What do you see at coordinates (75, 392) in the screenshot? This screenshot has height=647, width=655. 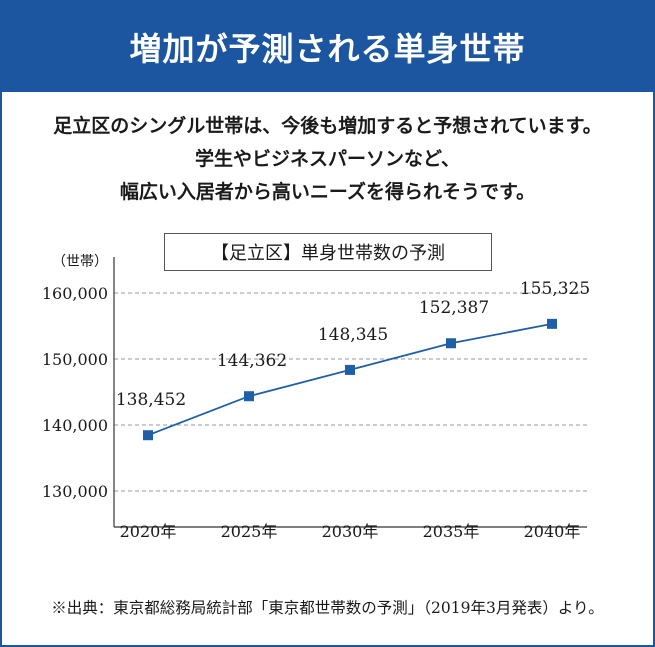 I see `y-tick-labels: 130,000 140,000 150,000 160,000` at bounding box center [75, 392].